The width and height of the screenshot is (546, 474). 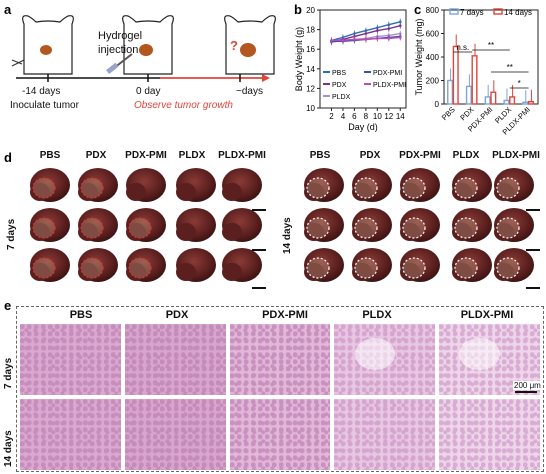 What do you see at coordinates (8, 9) in the screenshot?
I see `panel-a-label: a` at bounding box center [8, 9].